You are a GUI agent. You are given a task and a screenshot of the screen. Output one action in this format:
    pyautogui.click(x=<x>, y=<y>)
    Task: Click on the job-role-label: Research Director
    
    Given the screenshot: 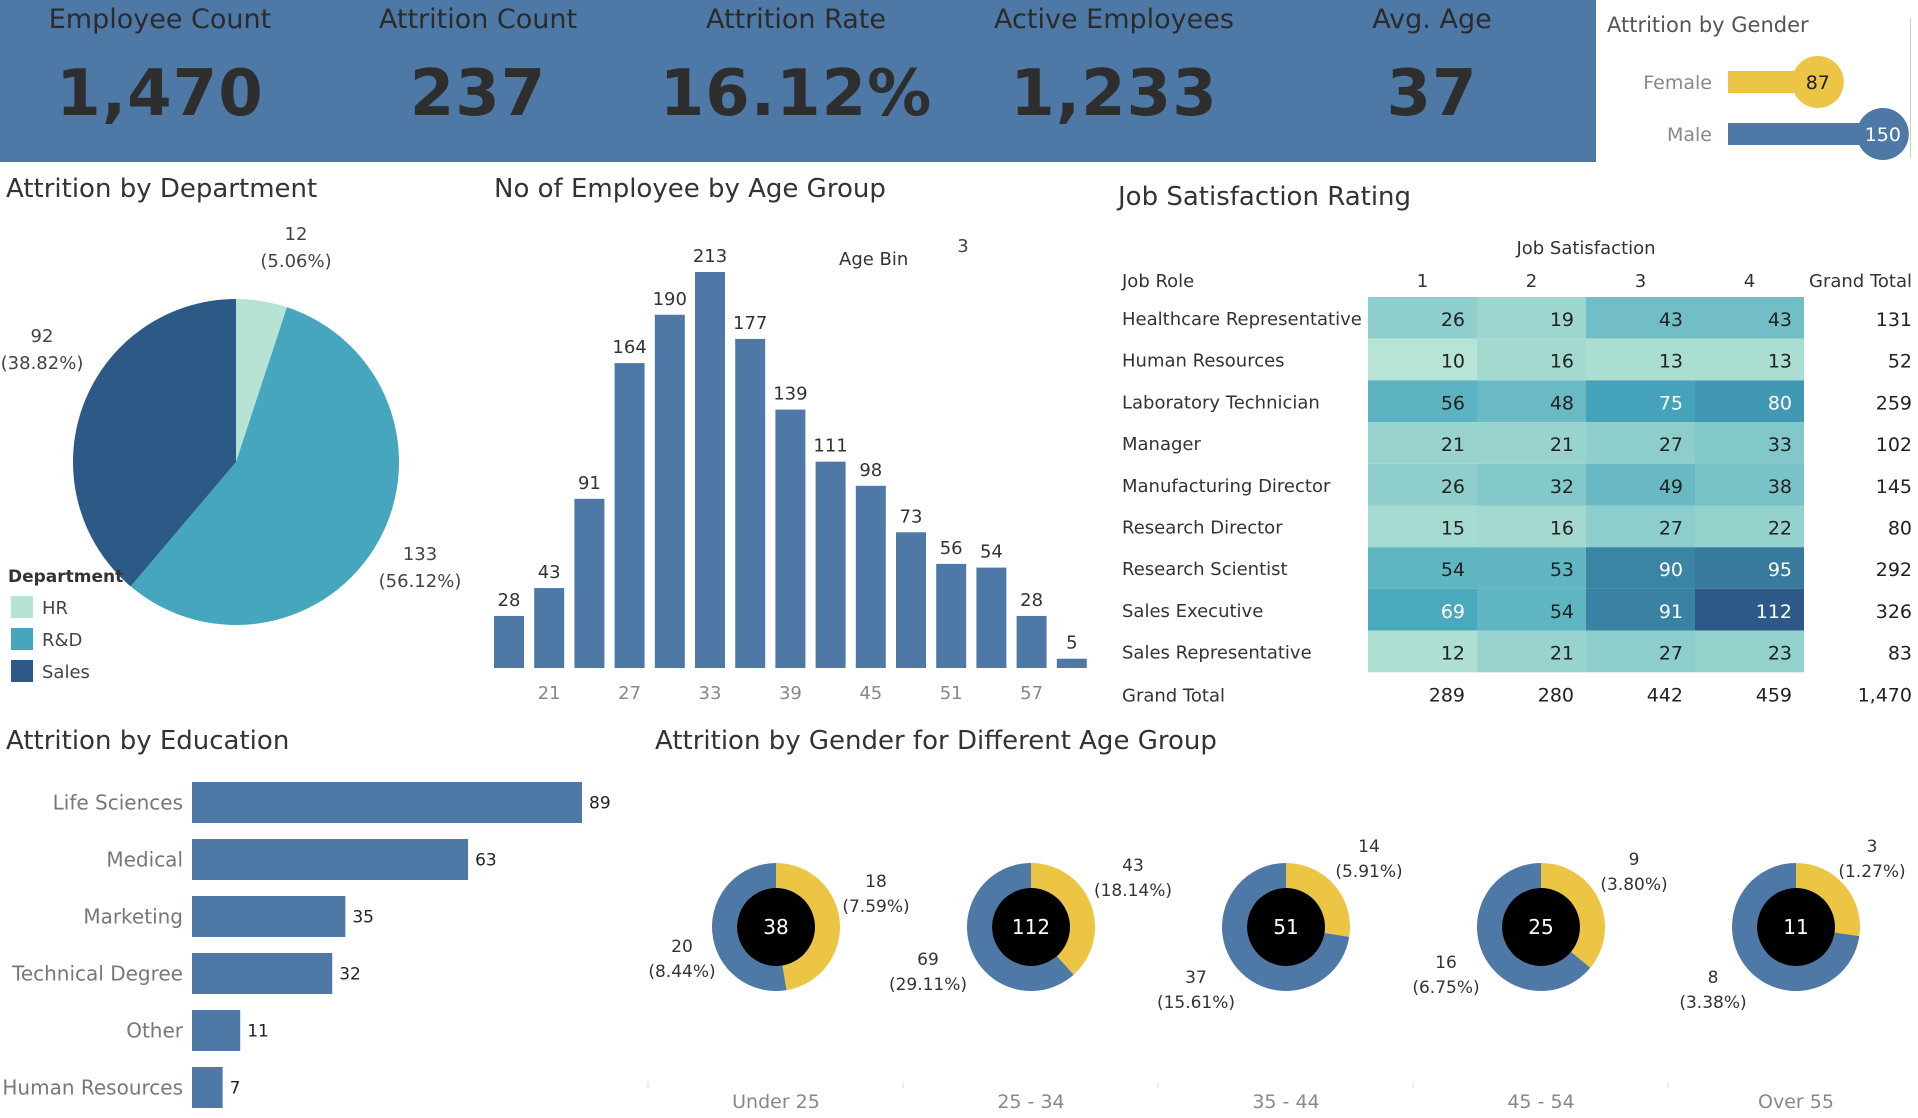 What is the action you would take?
    pyautogui.click(x=1202, y=528)
    